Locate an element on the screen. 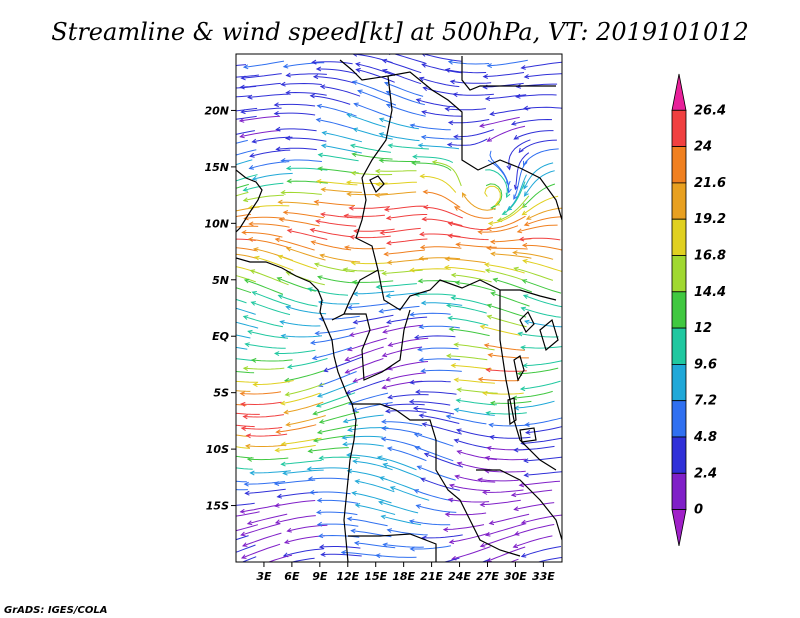 The image size is (800, 618). colorbar: 26.4 24 21.6 19.2 16.8 14.4 12 9.6 7.2 4.8 2.4 0 is located at coordinates (698, 309).